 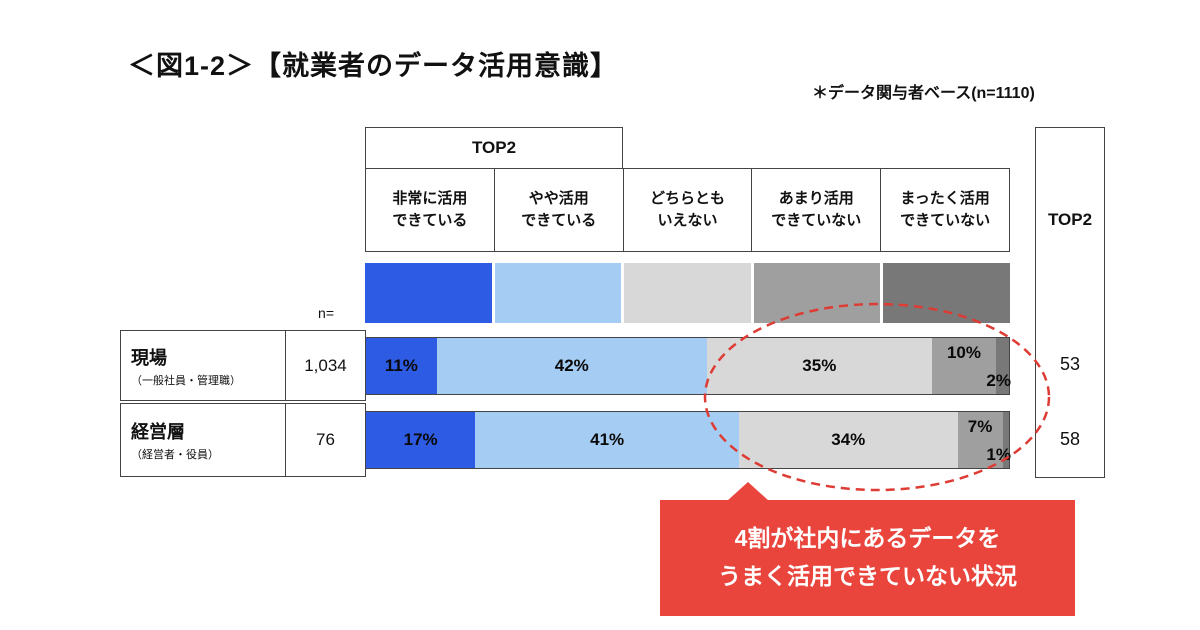 I want to click on callout-text-line1: 4割が社内にあるデータを, so click(x=867, y=538).